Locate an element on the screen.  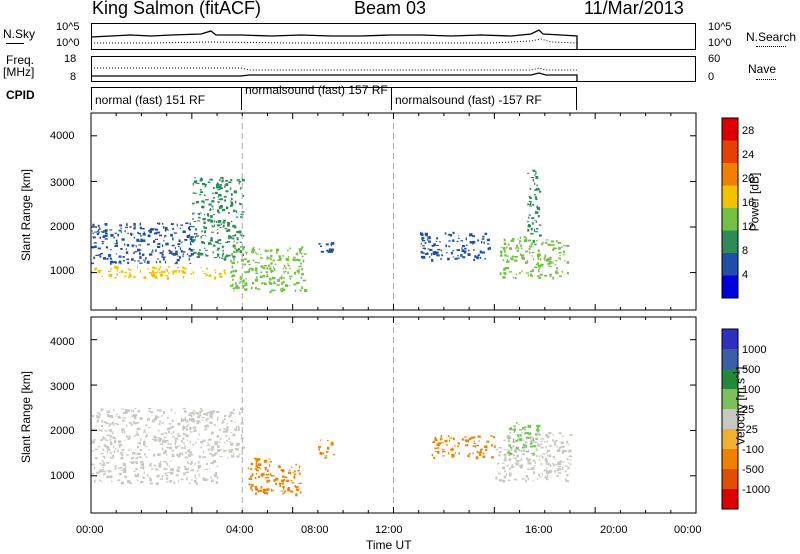
noise-left-tick-top: 10^5 is located at coordinates (68, 27).